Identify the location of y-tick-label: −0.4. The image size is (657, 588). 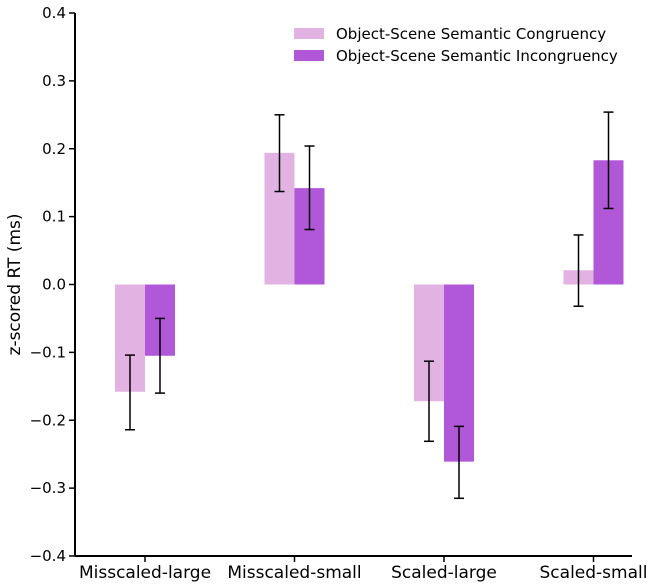
(48, 556).